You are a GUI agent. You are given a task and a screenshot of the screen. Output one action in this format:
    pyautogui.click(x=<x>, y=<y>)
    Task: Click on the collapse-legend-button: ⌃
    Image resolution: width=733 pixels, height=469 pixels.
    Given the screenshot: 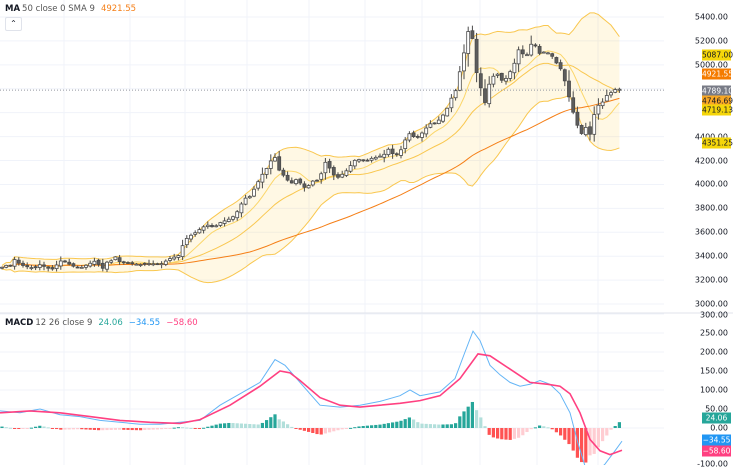 What is the action you would take?
    pyautogui.click(x=13, y=24)
    